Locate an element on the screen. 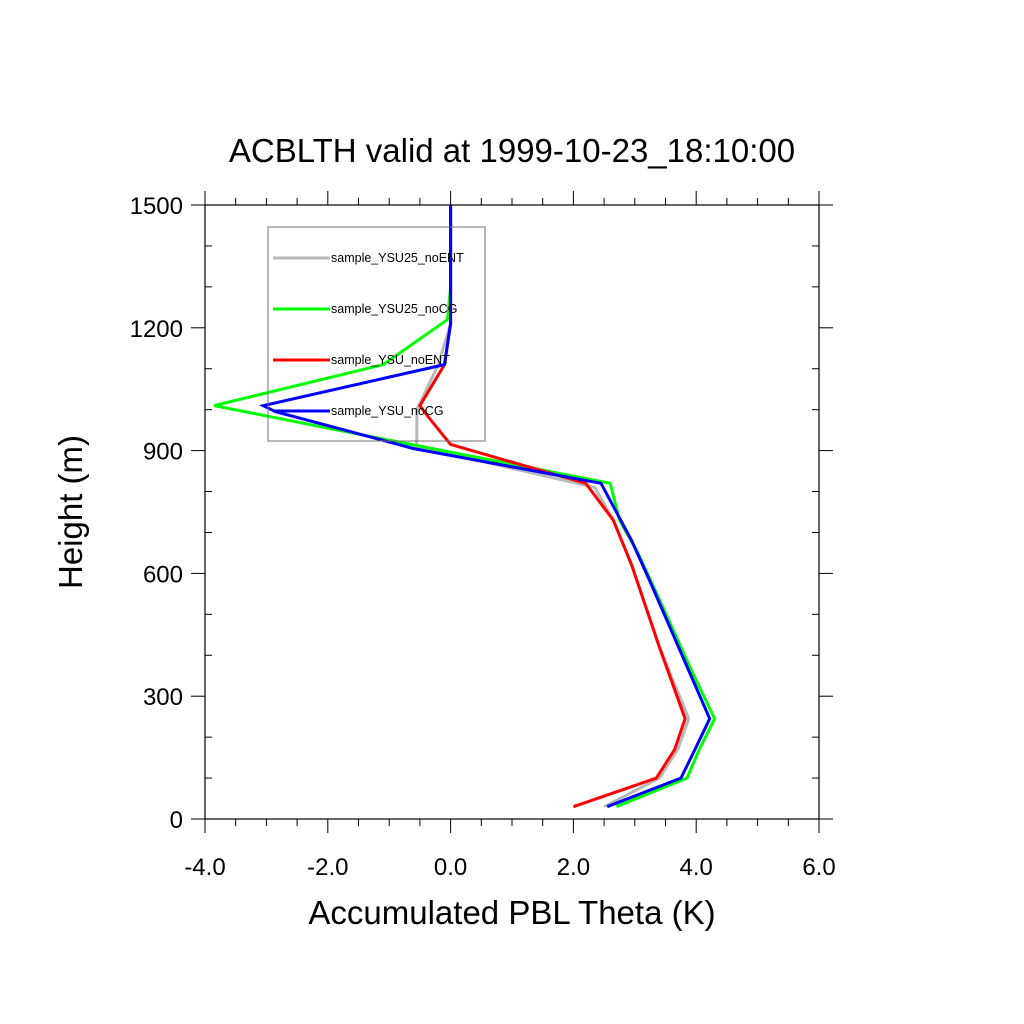 The width and height of the screenshot is (1024, 1024). legend-label-4: sample_YSU_noCG is located at coordinates (387, 411).